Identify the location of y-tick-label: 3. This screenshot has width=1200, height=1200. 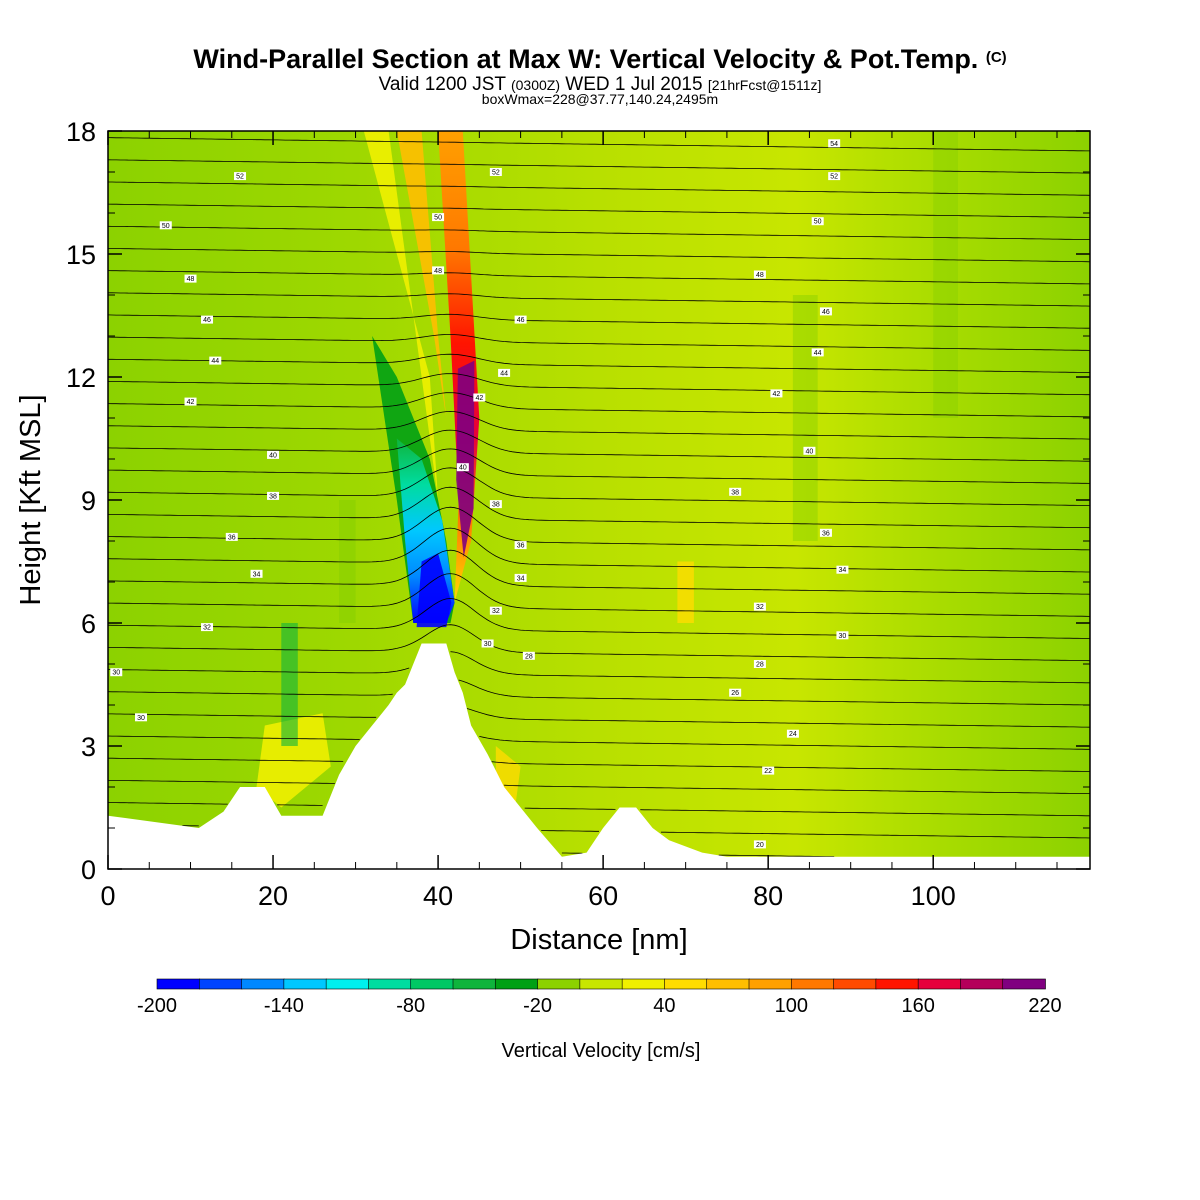
(88, 747).